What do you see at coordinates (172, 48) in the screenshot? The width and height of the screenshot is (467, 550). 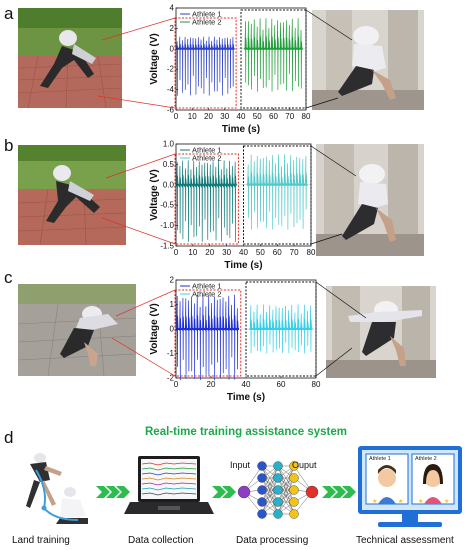 I see `y-tick-label: 0` at bounding box center [172, 48].